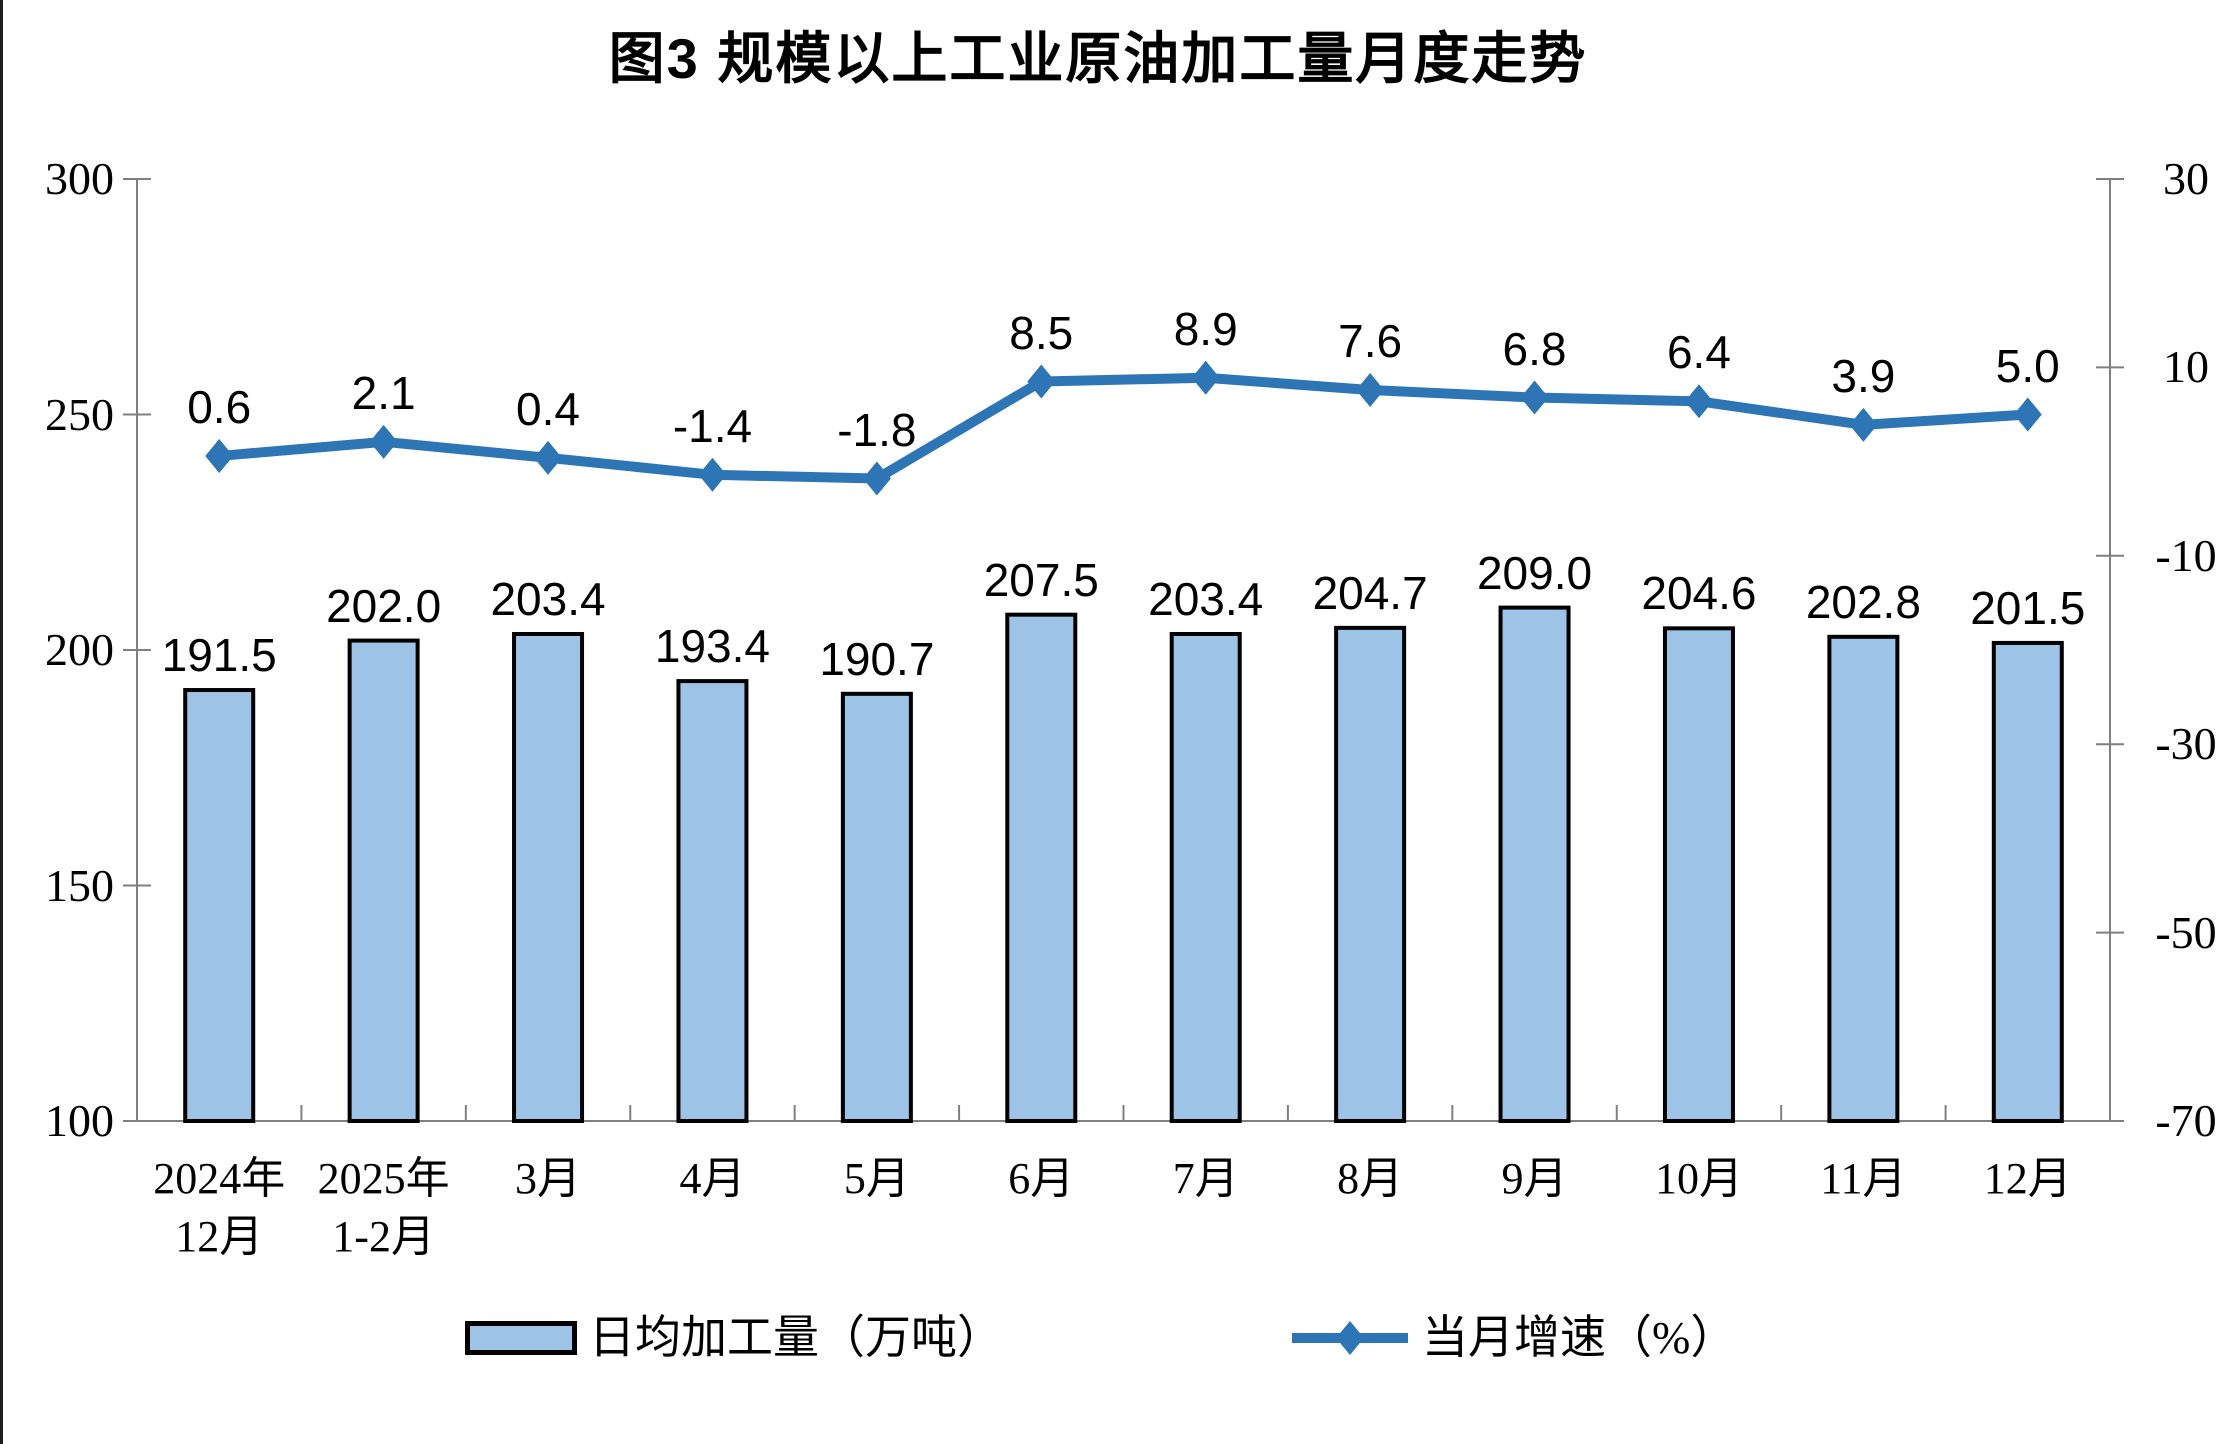 The height and width of the screenshot is (1444, 2240). What do you see at coordinates (1041, 332) in the screenshot?
I see `line-value-label: 8.5` at bounding box center [1041, 332].